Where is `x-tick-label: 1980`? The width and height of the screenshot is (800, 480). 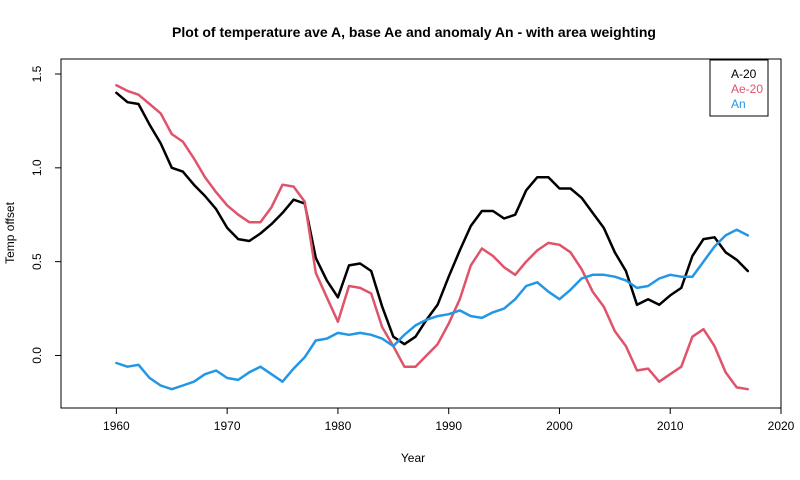 x-tick-label: 1980 is located at coordinates (338, 426).